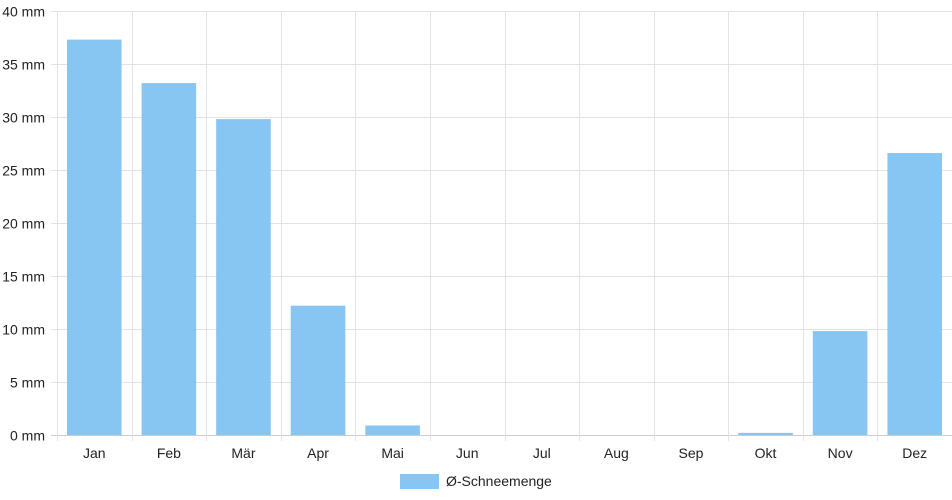  I want to click on x-axis-tick-labels: Jan Feb Mär Apr Mai Jun Jul Aug Sep Okt Nov Dez, so click(505, 453).